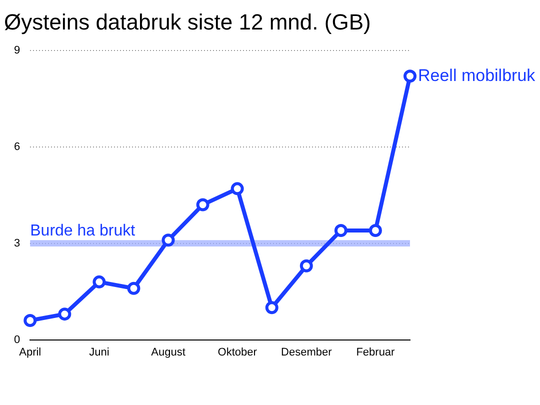 This screenshot has height=405, width=540. What do you see at coordinates (17, 243) in the screenshot?
I see `y-tick-label: 3` at bounding box center [17, 243].